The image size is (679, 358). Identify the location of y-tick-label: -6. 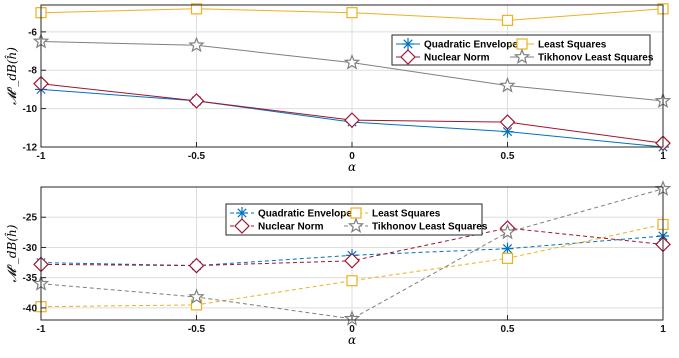
(32, 32).